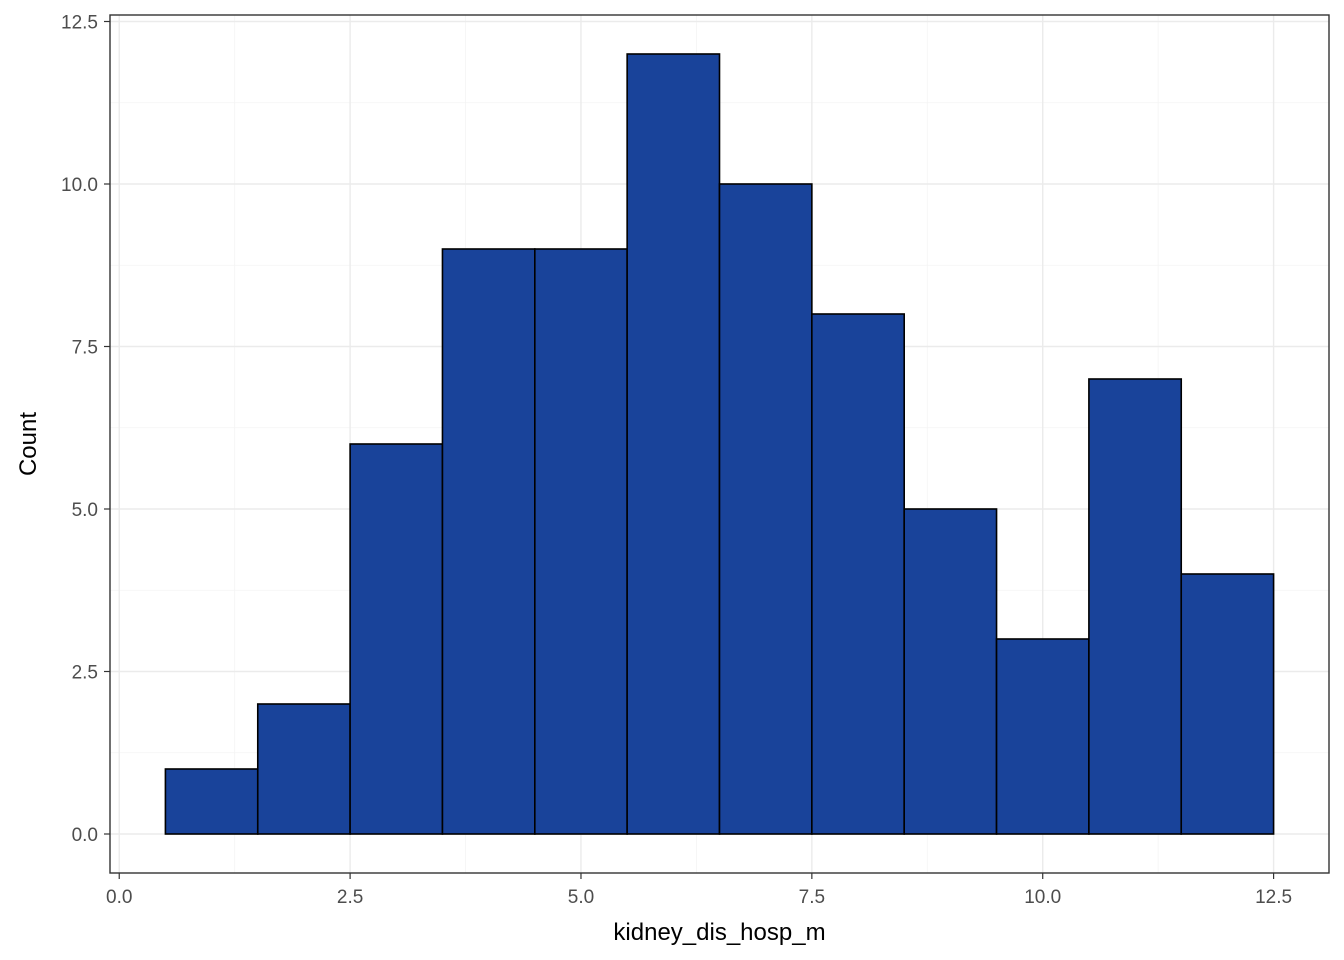 This screenshot has width=1344, height=960. I want to click on y-axis-title: Count, so click(28, 444).